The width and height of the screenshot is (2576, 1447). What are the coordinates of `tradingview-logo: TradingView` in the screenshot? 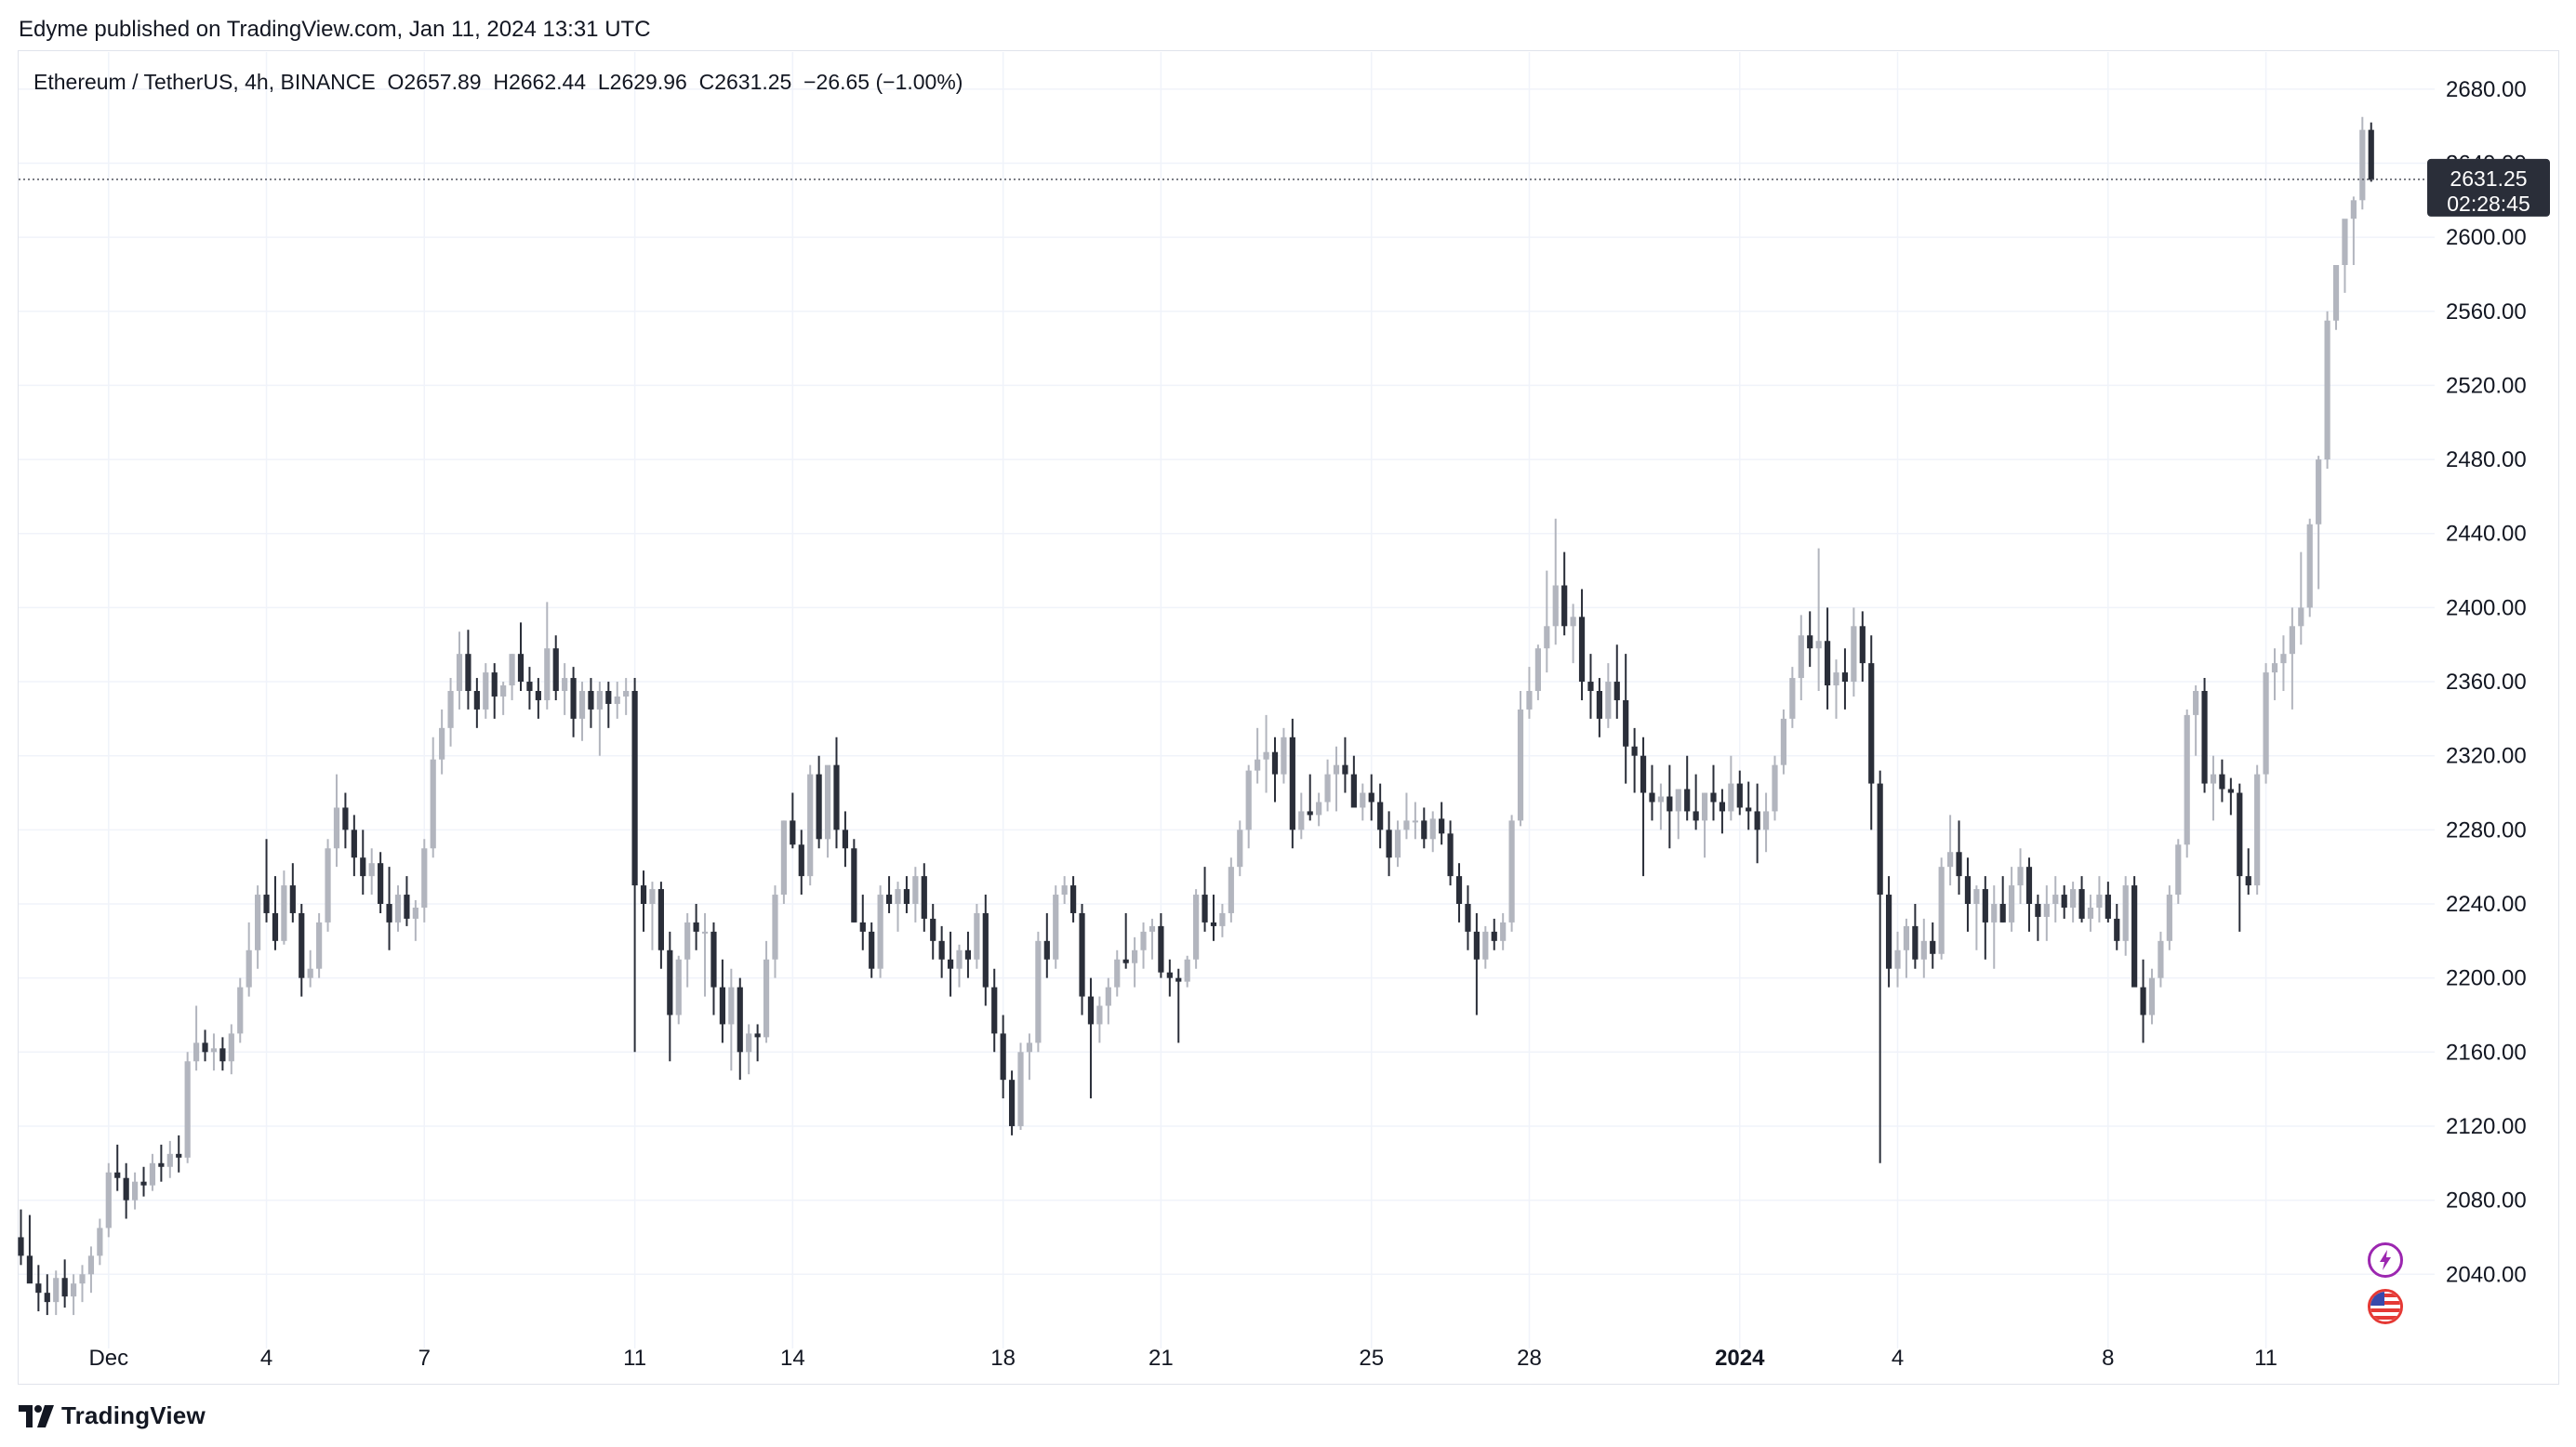 It's located at (112, 1415).